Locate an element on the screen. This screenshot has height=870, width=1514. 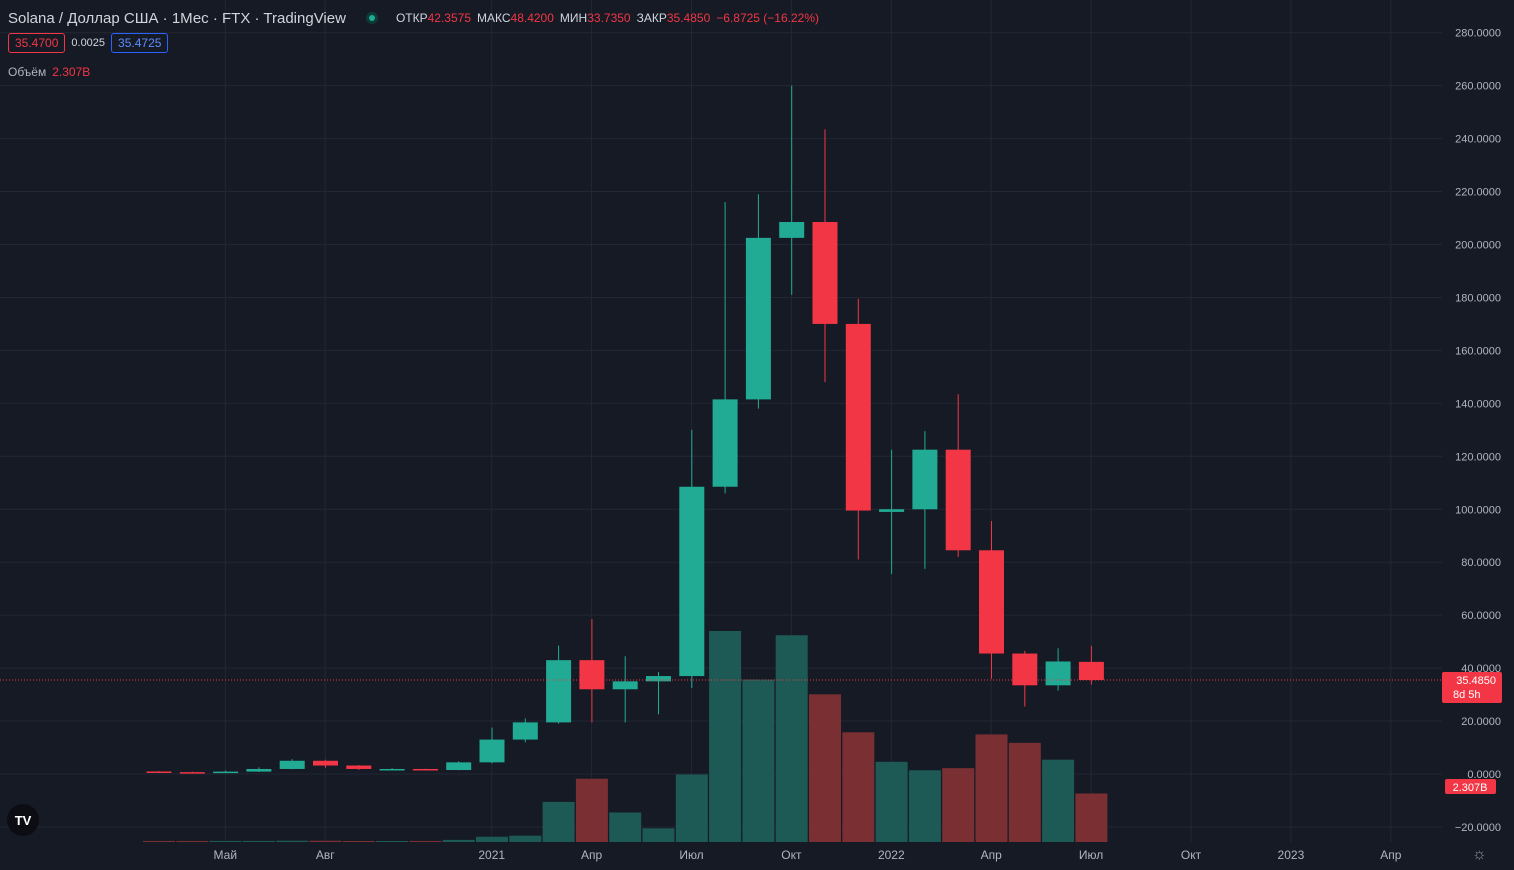
close-value: 35.4850 is located at coordinates (688, 18).